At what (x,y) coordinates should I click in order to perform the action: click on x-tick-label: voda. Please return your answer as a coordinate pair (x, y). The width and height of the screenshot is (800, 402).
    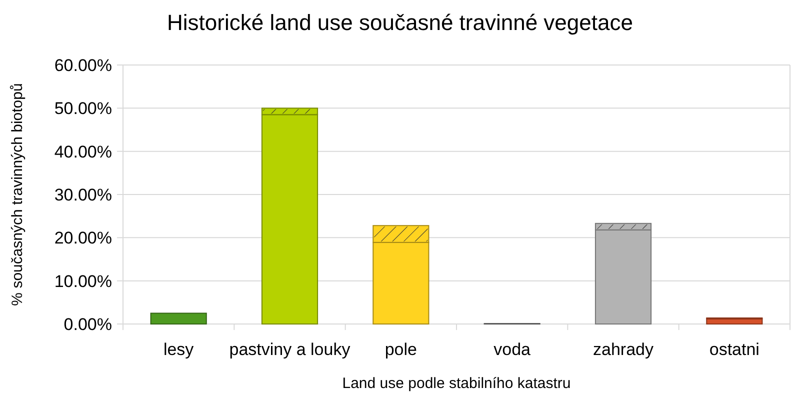
    Looking at the image, I should click on (513, 349).